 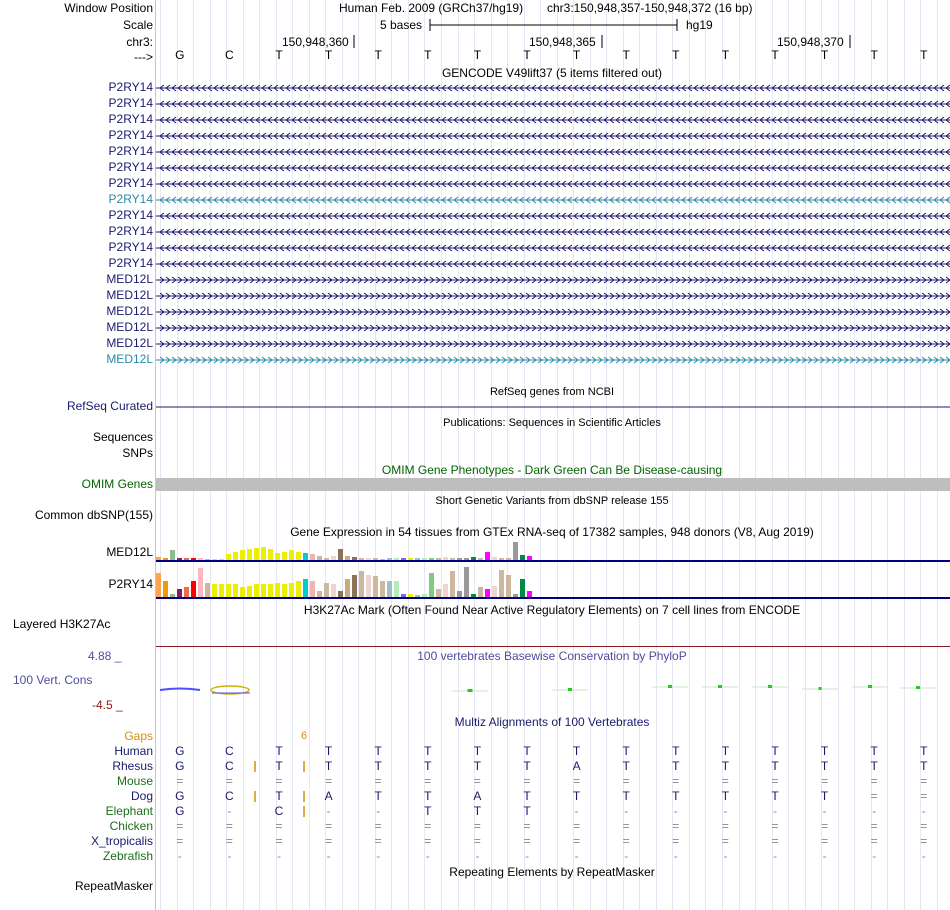 What do you see at coordinates (62, 624) in the screenshot?
I see `h3k27ac-track-label: Layered H3K27Ac` at bounding box center [62, 624].